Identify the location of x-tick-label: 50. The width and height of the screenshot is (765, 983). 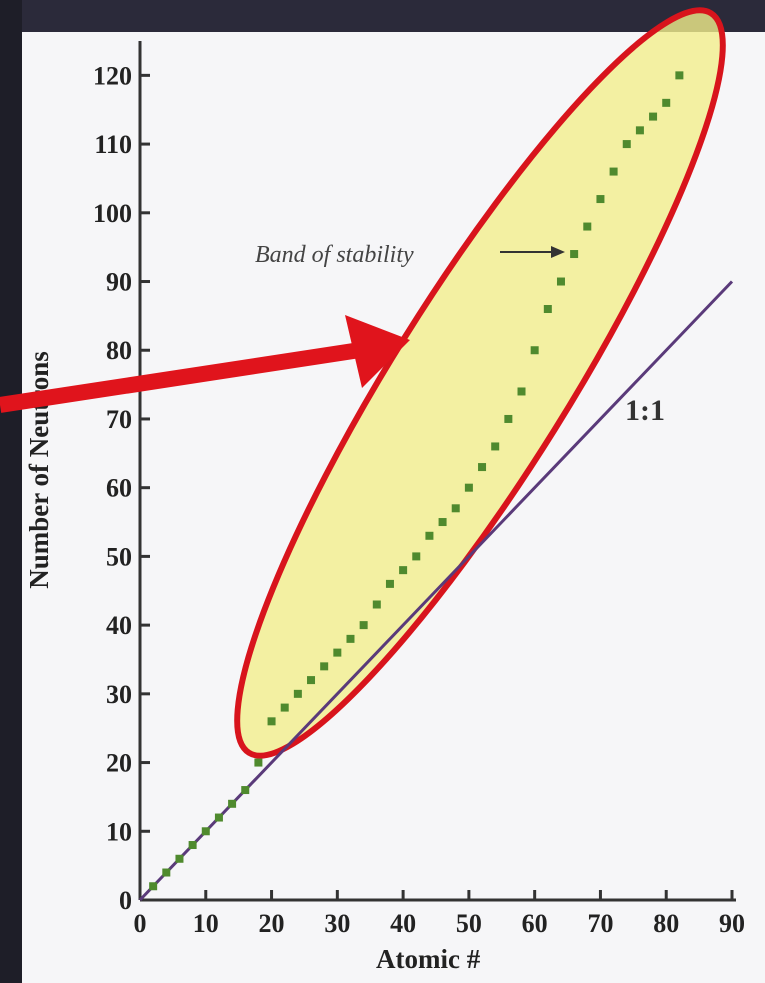
(469, 923).